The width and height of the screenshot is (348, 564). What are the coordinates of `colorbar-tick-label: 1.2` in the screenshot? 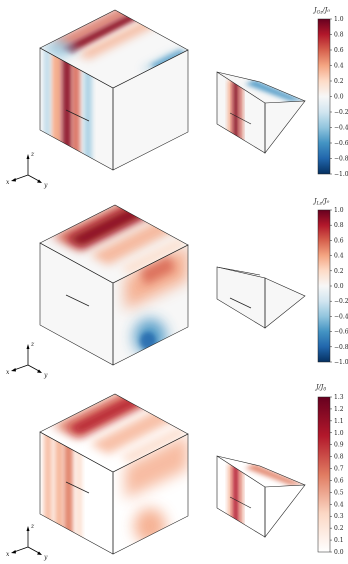 It's located at (339, 409).